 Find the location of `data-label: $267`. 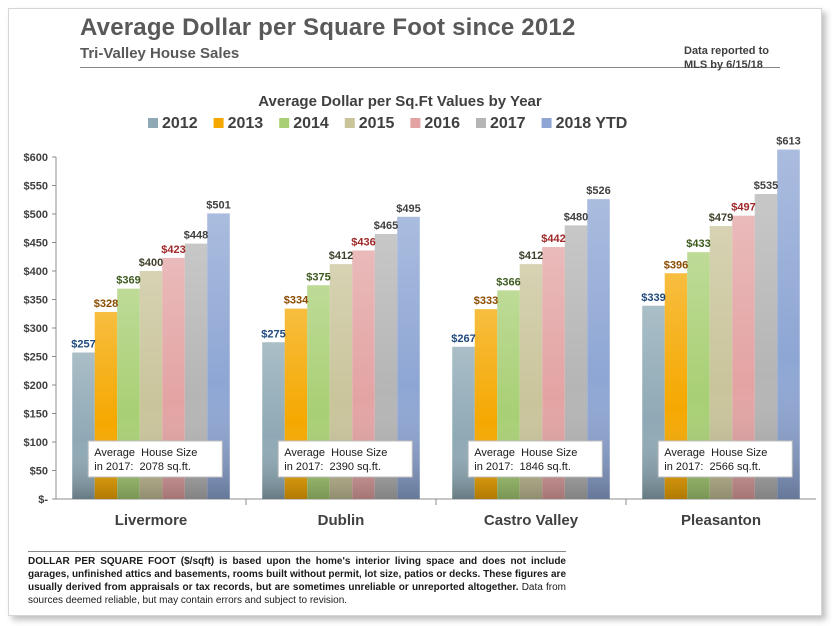

data-label: $267 is located at coordinates (463, 339).